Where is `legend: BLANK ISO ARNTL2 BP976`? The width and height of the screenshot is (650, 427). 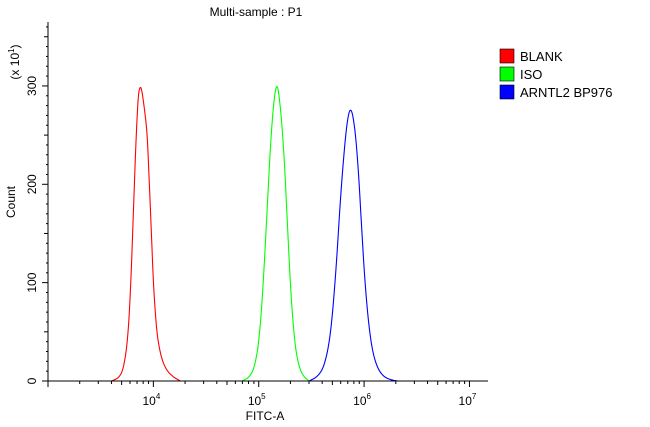 legend: BLANK ISO ARNTL2 BP976 is located at coordinates (556, 74).